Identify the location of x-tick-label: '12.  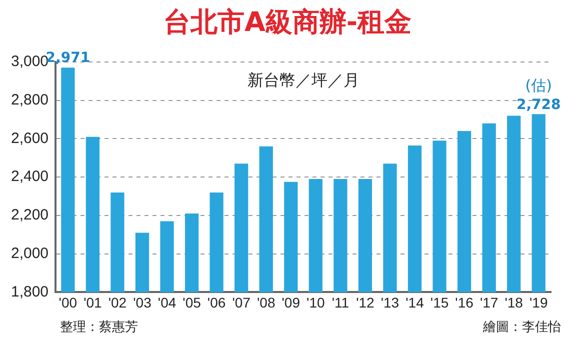
(365, 302).